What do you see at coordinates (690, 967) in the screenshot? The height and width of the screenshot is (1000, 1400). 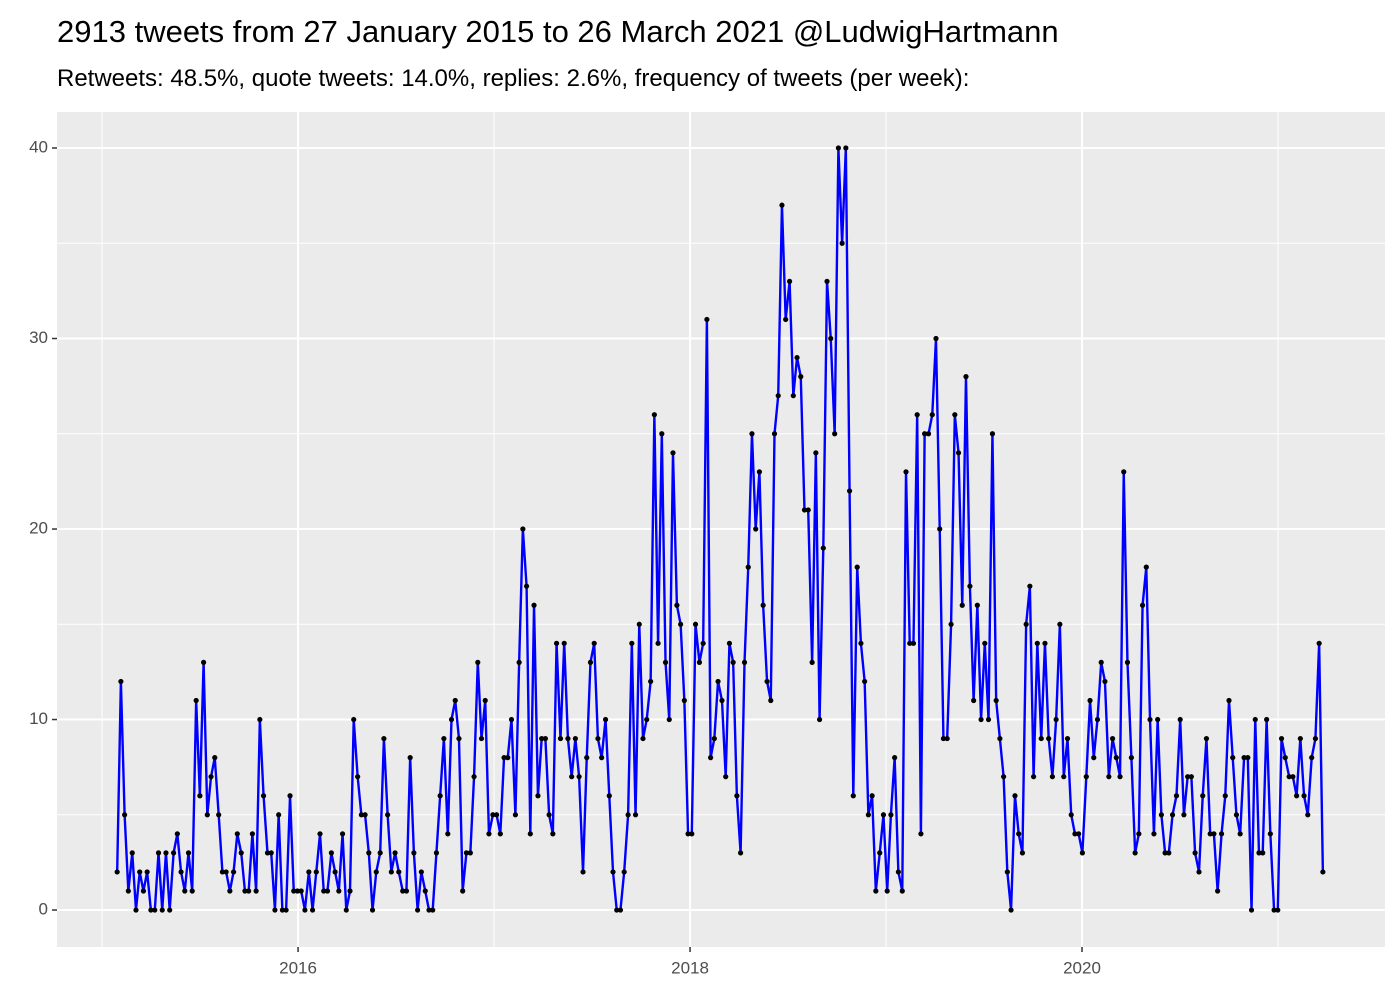 I see `x-tick-label: 2018` at bounding box center [690, 967].